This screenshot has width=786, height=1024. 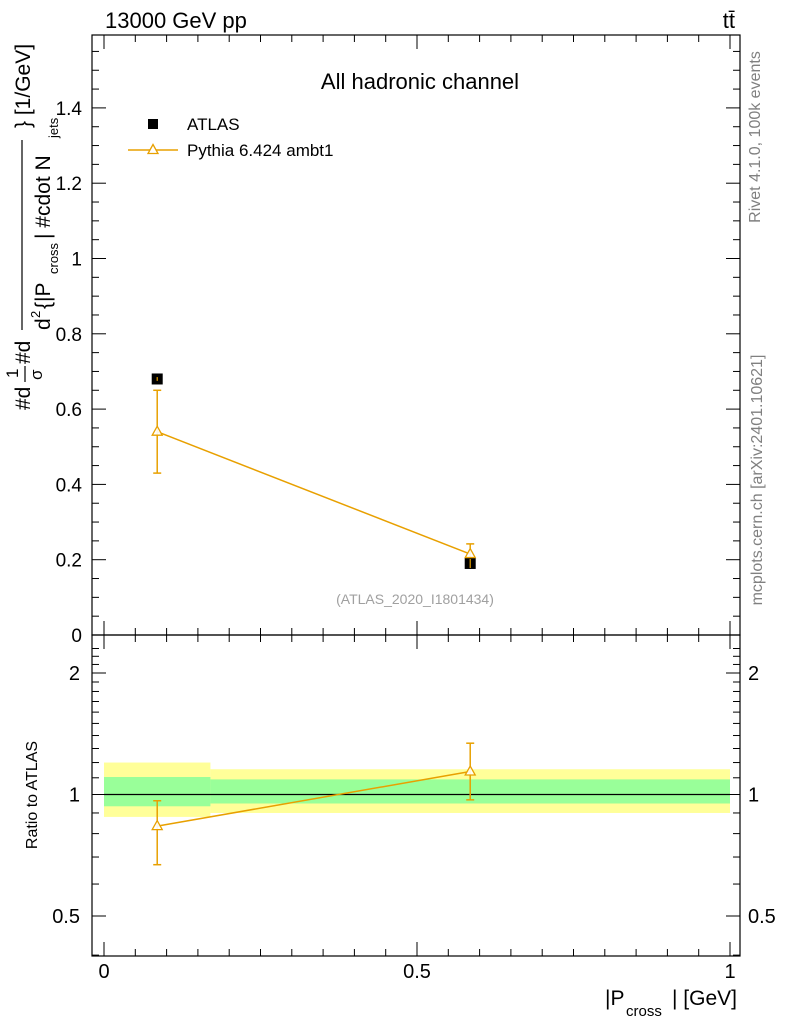 I want to click on main-y-tick-label: 0.6, so click(x=69, y=410).